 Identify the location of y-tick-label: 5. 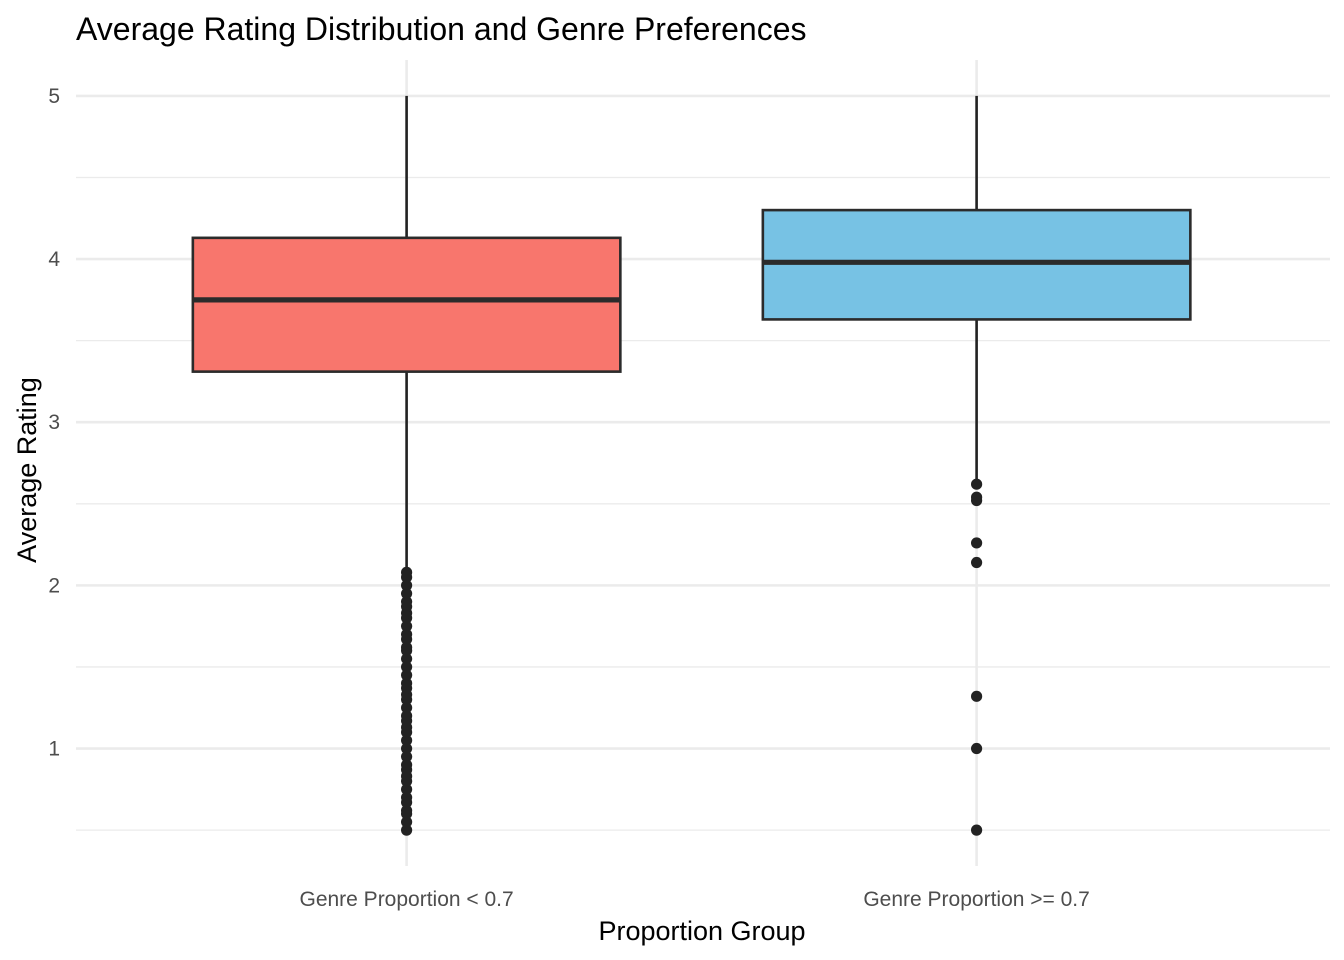
(54, 96).